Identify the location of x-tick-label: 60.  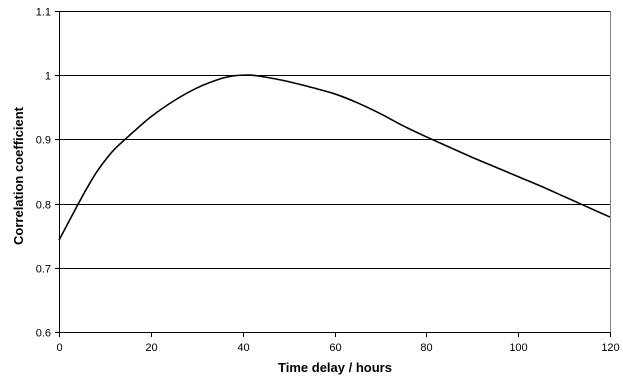
(335, 348).